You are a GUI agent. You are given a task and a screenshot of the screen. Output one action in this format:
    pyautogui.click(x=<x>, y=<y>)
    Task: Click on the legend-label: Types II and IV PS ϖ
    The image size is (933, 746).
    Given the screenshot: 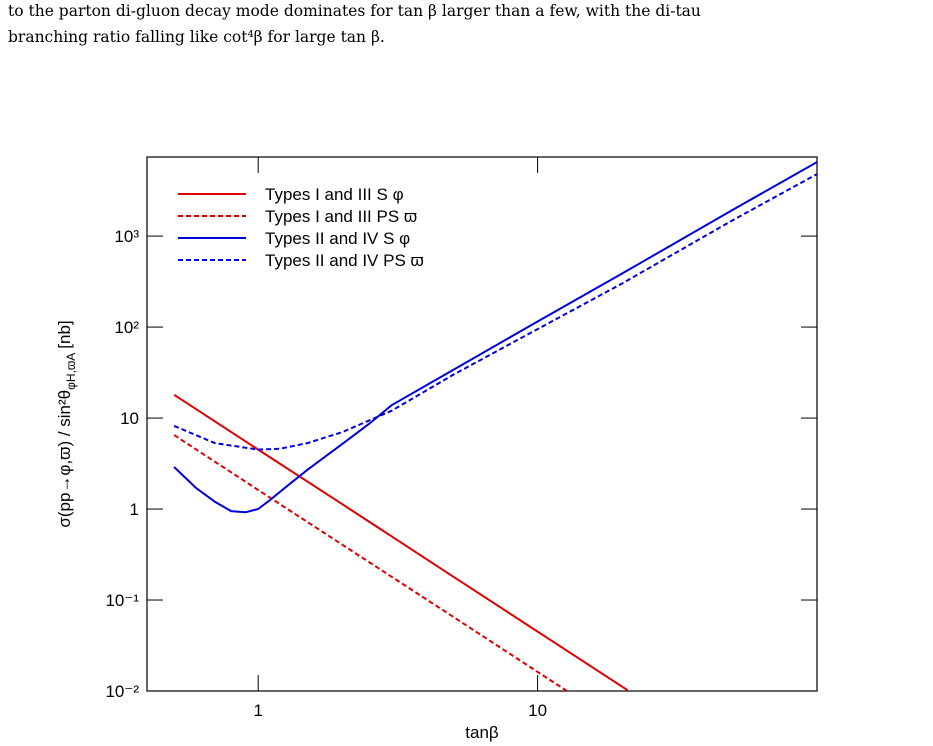 What is the action you would take?
    pyautogui.click(x=344, y=260)
    